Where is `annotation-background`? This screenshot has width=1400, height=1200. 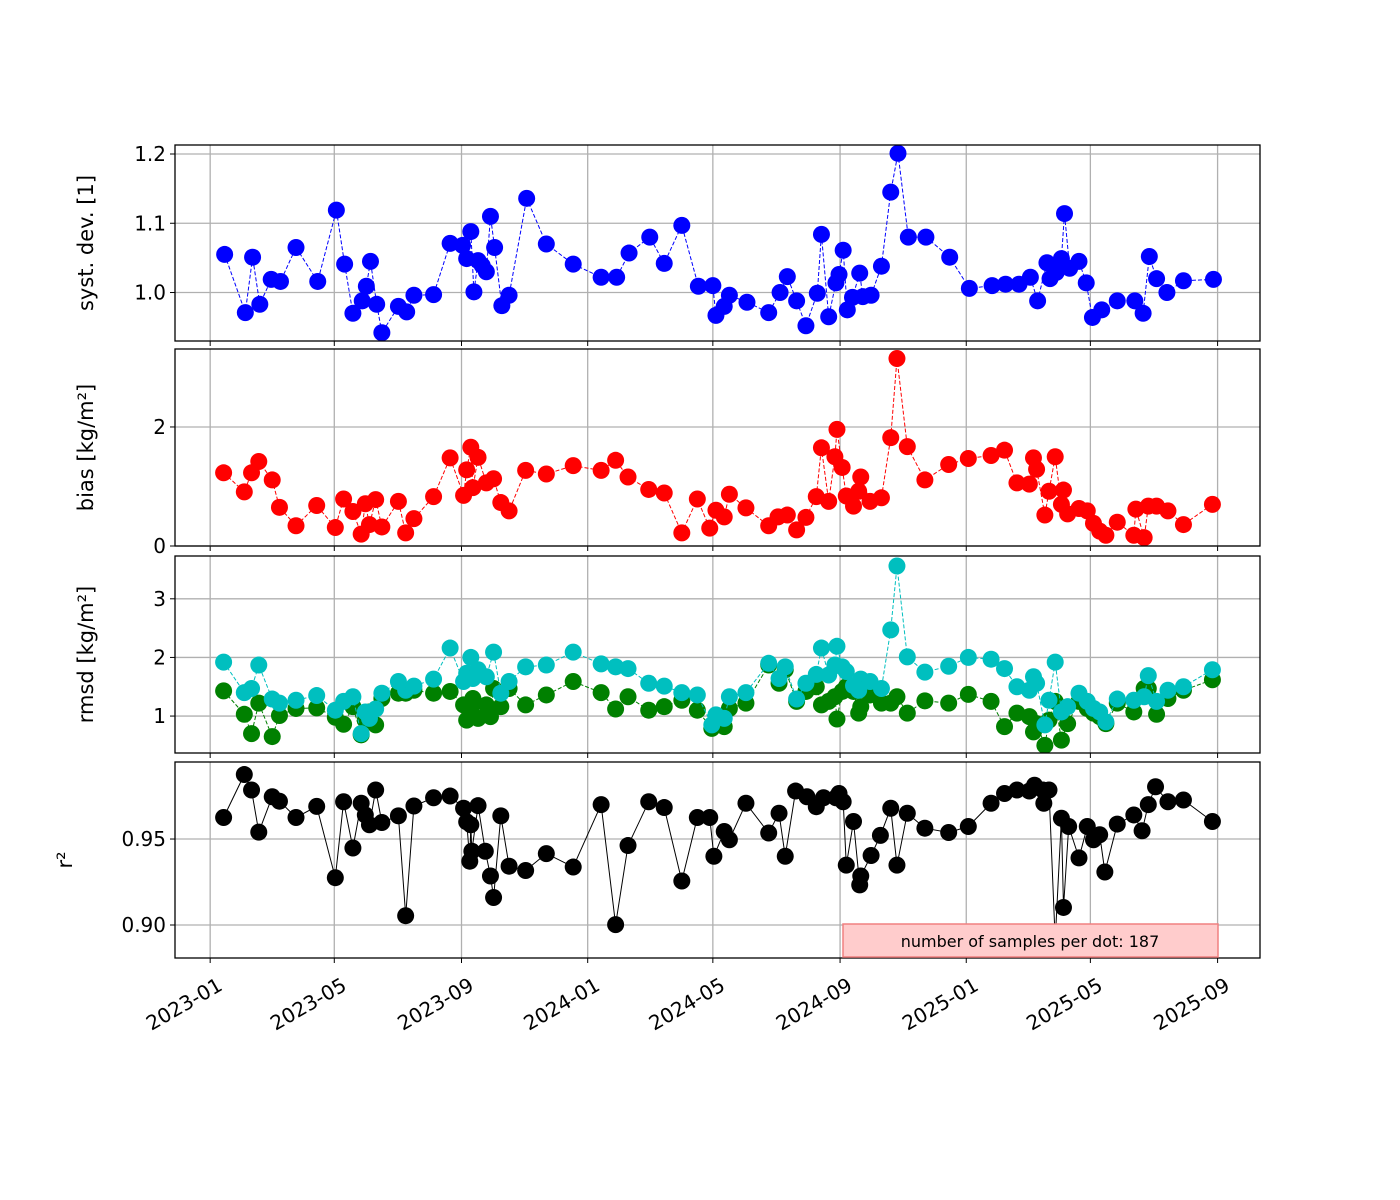
annotation-background is located at coordinates (1030, 940).